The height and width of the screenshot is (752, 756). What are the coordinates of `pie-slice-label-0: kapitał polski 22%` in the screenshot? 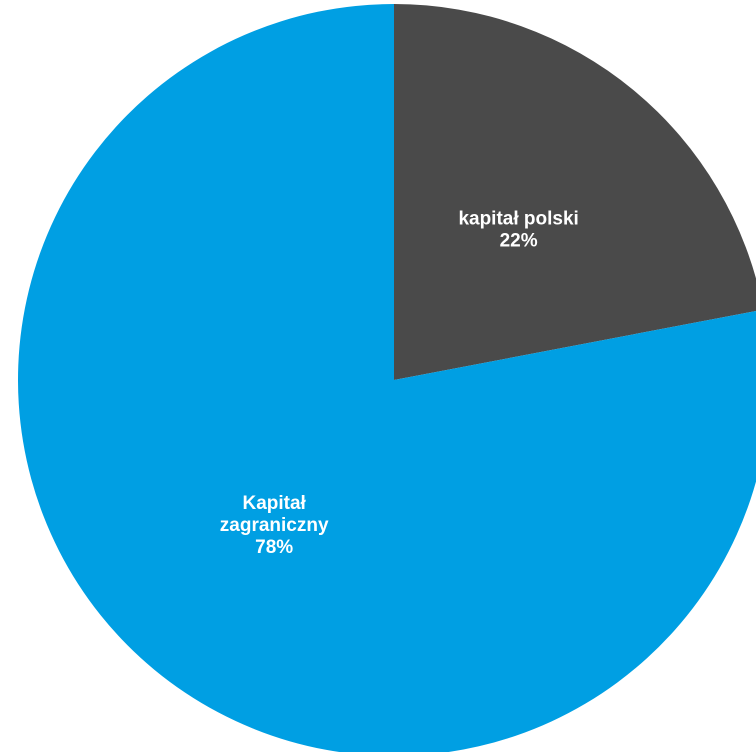 It's located at (518, 229).